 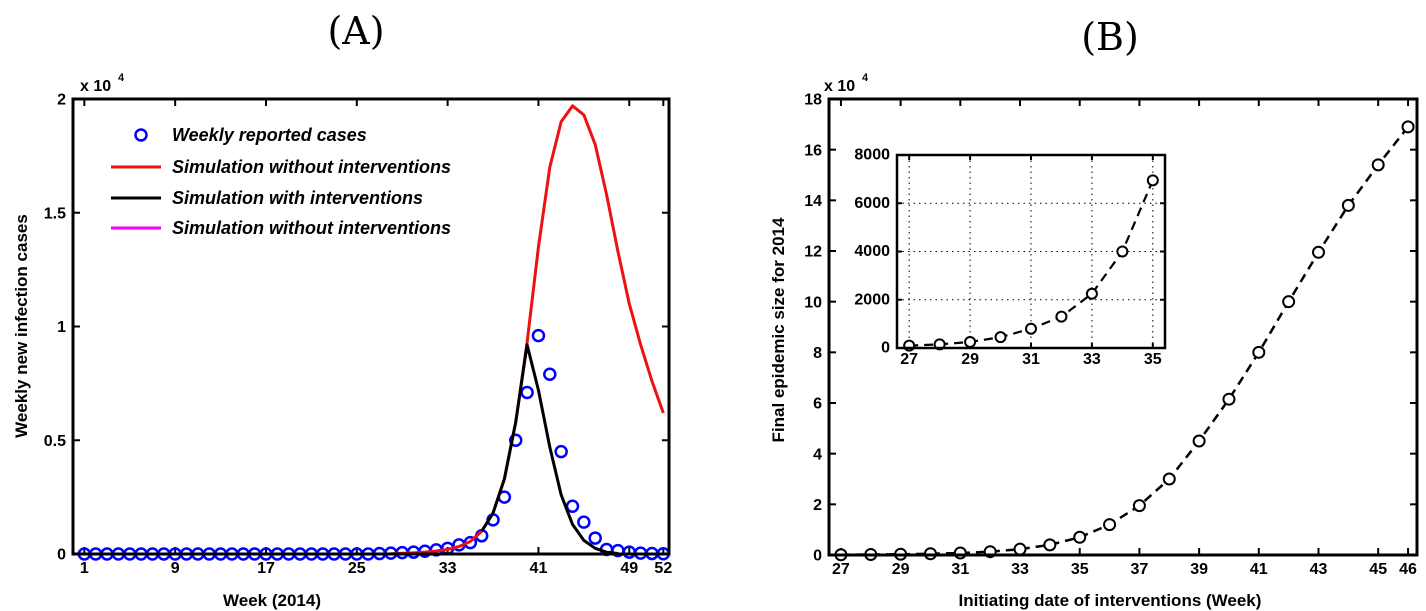 What do you see at coordinates (629, 568) in the screenshot?
I see `x-tick-label: 49` at bounding box center [629, 568].